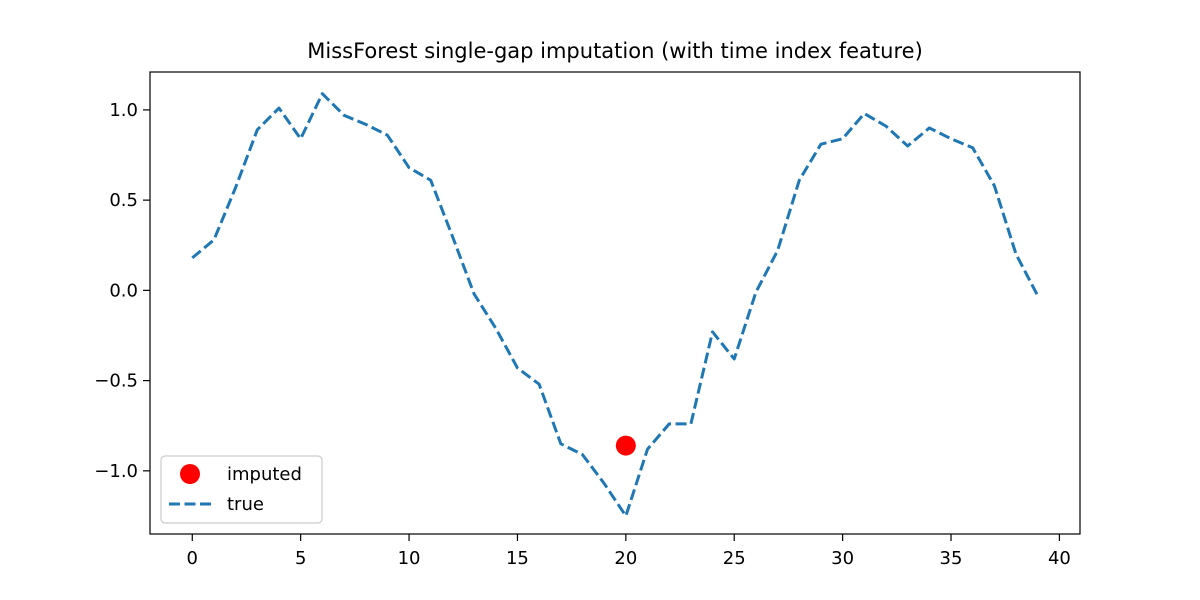 This screenshot has width=1200, height=600. Describe the element at coordinates (116, 381) in the screenshot. I see `y-tick-label: −0.5` at that location.